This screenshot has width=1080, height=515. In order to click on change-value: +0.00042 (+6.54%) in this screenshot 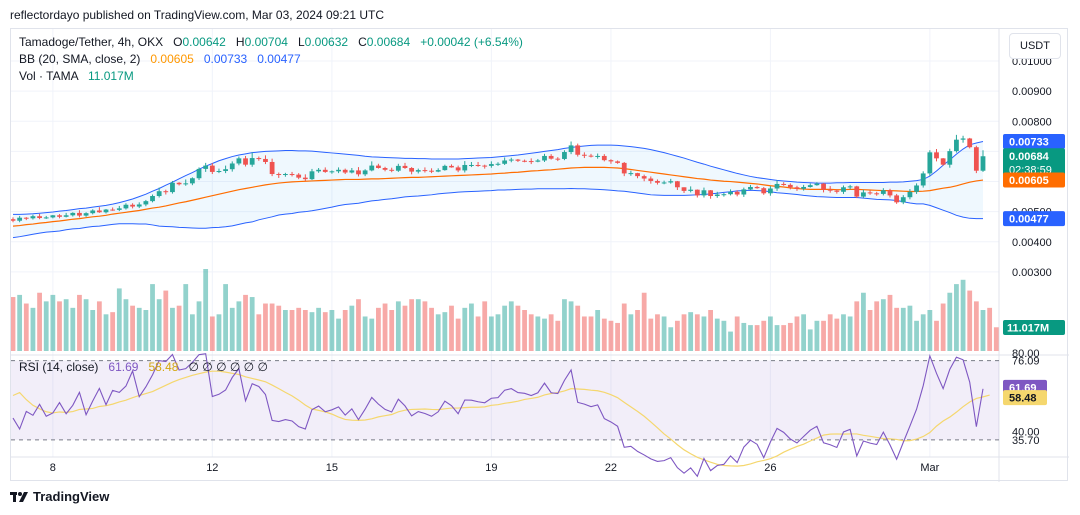, I will do `click(471, 42)`.